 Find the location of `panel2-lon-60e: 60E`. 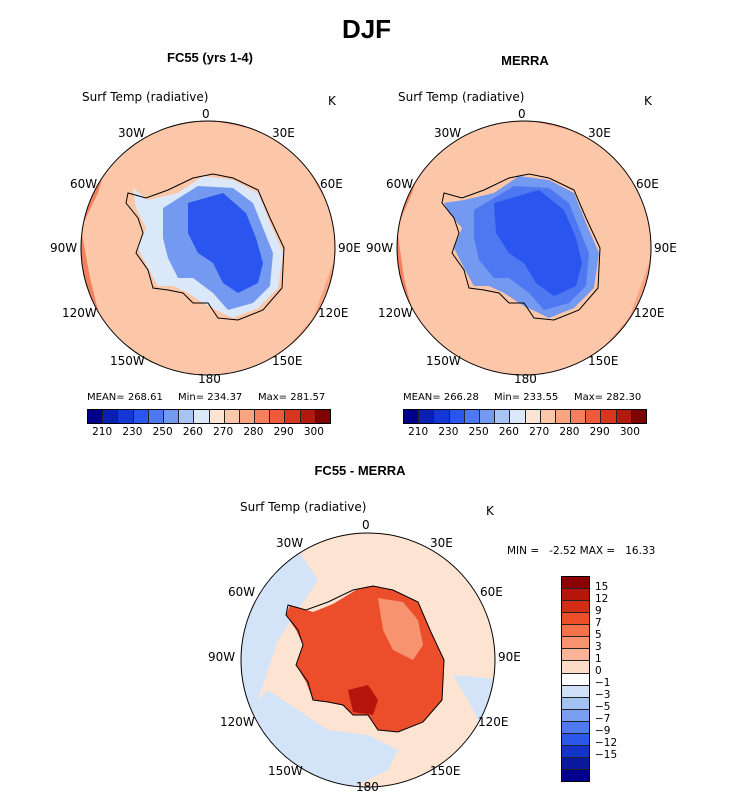

panel2-lon-60e: 60E is located at coordinates (647, 184).